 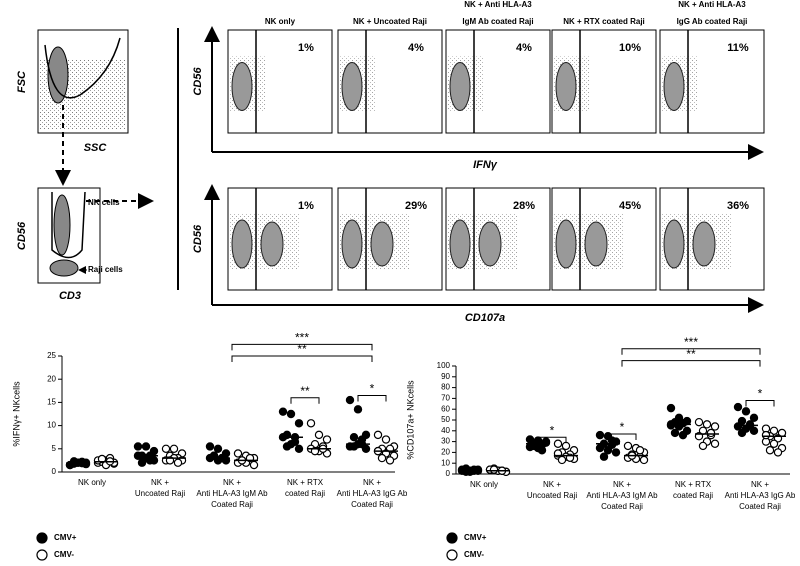 What do you see at coordinates (22, 81) in the screenshot?
I see `axis-label: FSC` at bounding box center [22, 81].